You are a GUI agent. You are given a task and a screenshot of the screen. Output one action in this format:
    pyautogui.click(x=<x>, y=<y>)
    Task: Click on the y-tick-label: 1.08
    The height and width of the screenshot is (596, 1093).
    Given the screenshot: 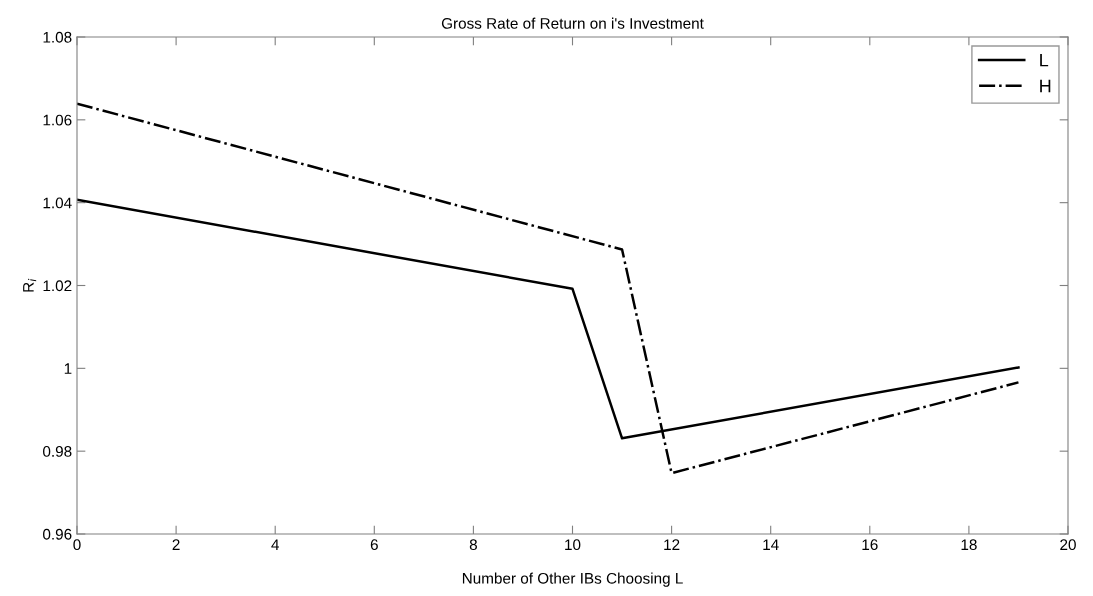 What is the action you would take?
    pyautogui.click(x=57, y=37)
    